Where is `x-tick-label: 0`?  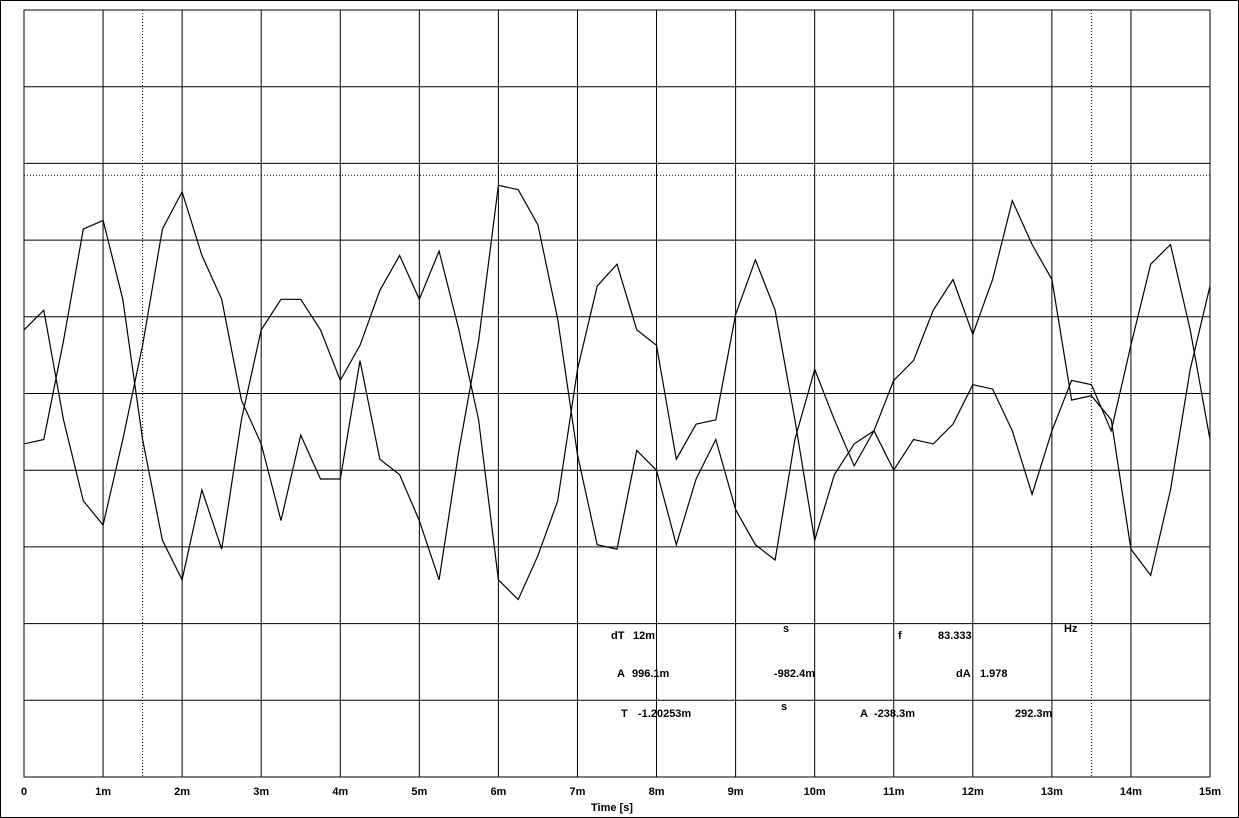 x-tick-label: 0 is located at coordinates (24, 792).